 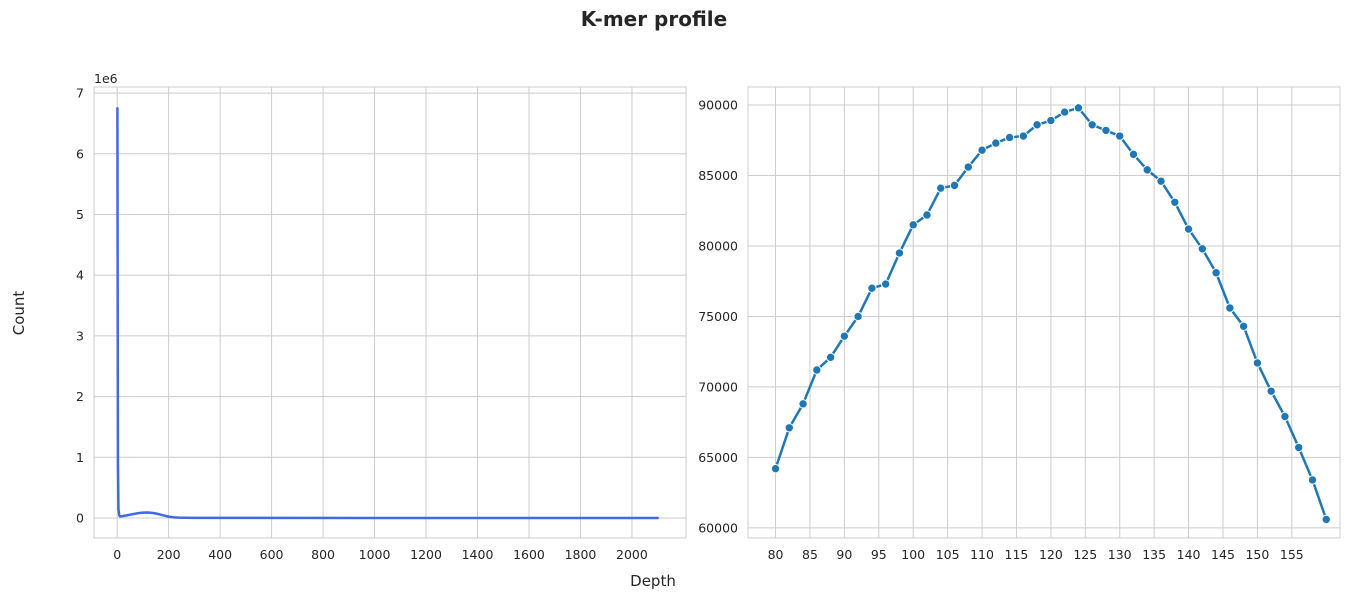 What do you see at coordinates (1120, 554) in the screenshot?
I see `right-x-tick-label: 130` at bounding box center [1120, 554].